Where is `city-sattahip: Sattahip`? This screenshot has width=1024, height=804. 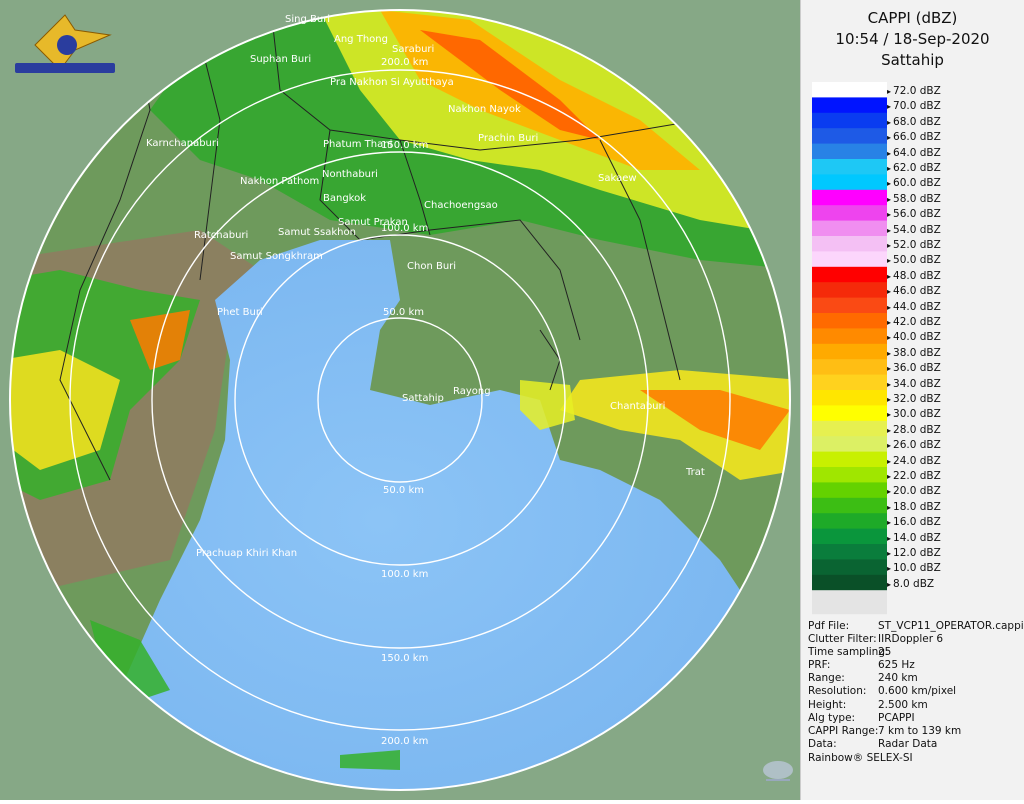 city-sattahip: Sattahip is located at coordinates (423, 398).